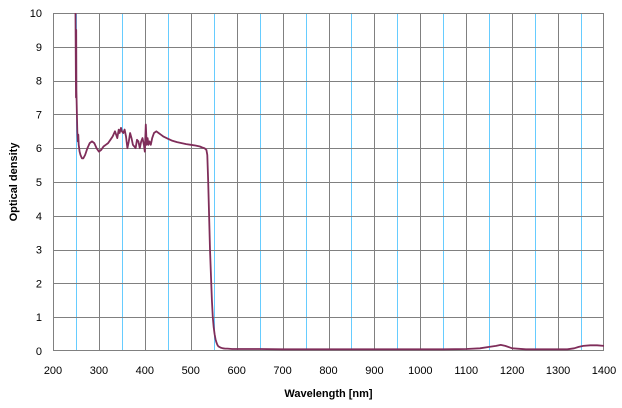  Describe the element at coordinates (145, 371) in the screenshot. I see `x-tick-label: 400` at that location.